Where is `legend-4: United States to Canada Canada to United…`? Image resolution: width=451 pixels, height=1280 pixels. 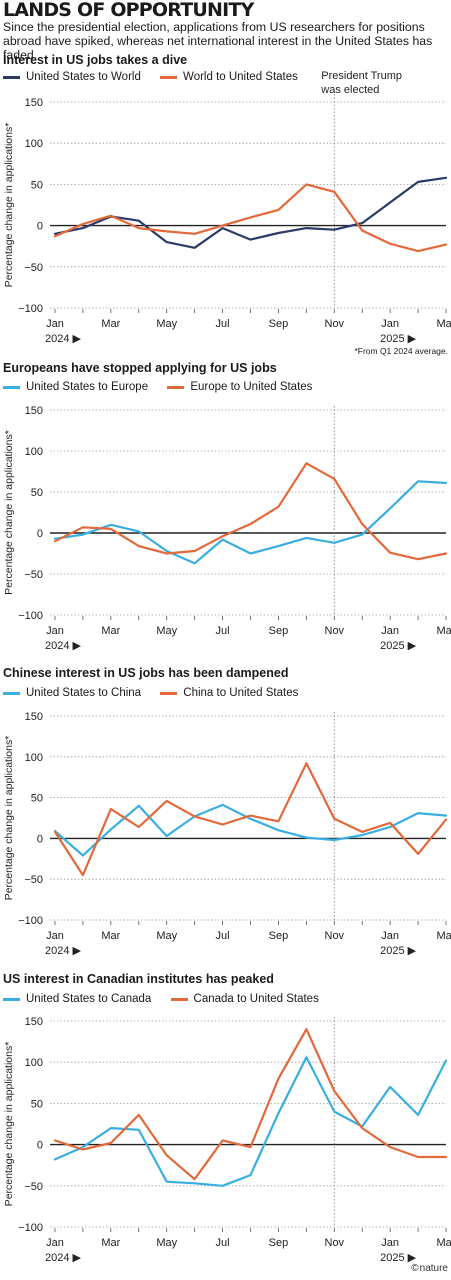
legend-4: United States to Canada Canada to United… is located at coordinates (169, 999).